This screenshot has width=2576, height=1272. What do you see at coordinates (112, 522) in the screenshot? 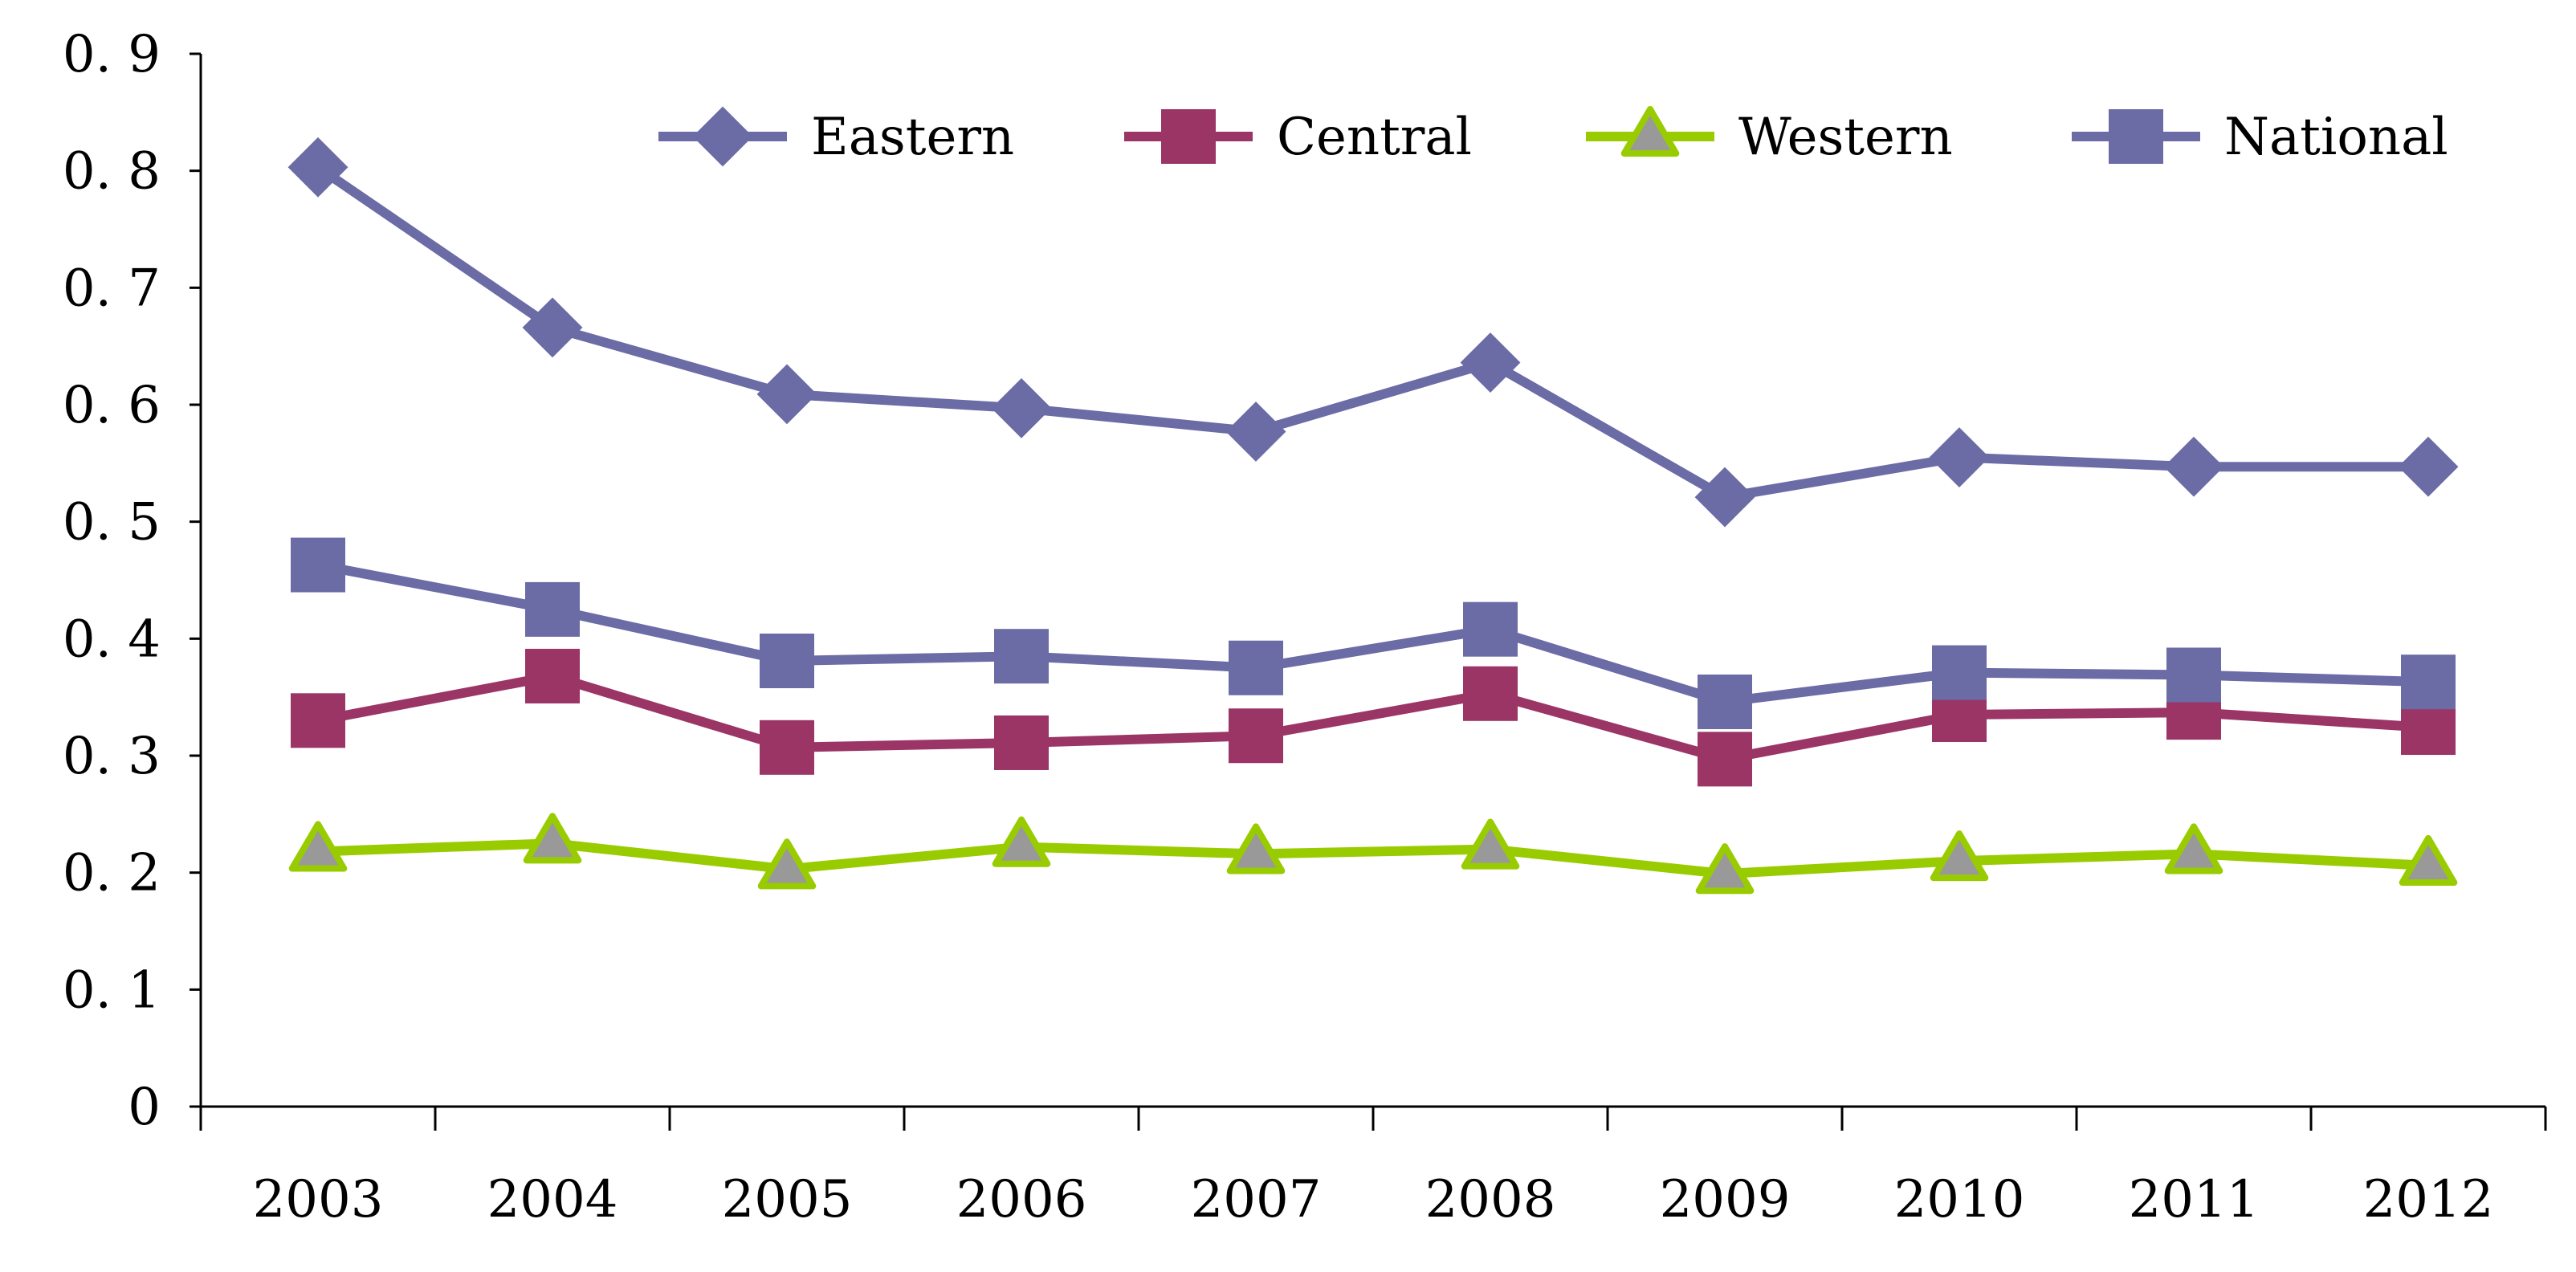
I see `y-tick-label: 0. 5` at bounding box center [112, 522].